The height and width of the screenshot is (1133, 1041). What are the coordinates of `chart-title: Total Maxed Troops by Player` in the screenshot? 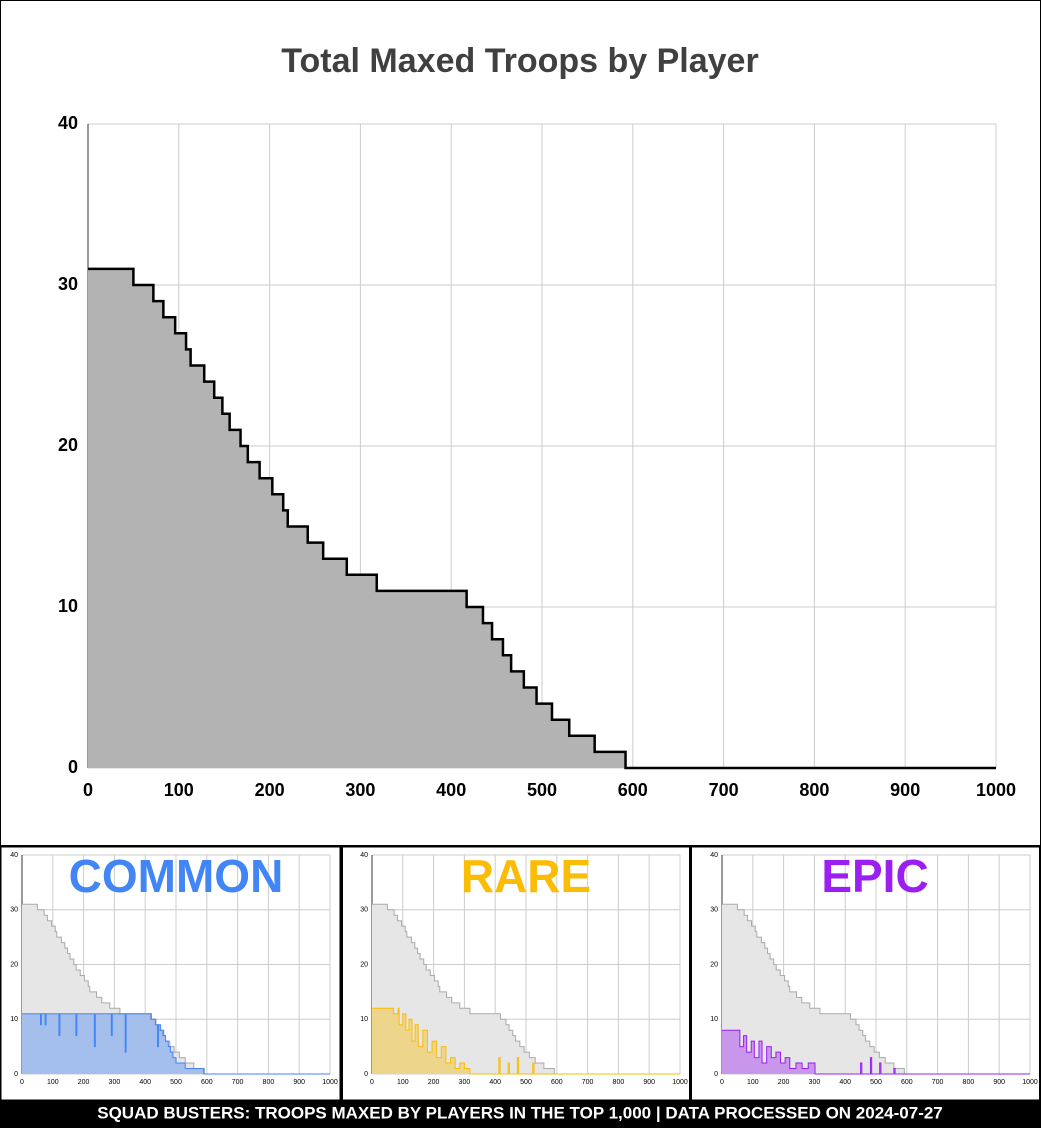 It's located at (519, 61).